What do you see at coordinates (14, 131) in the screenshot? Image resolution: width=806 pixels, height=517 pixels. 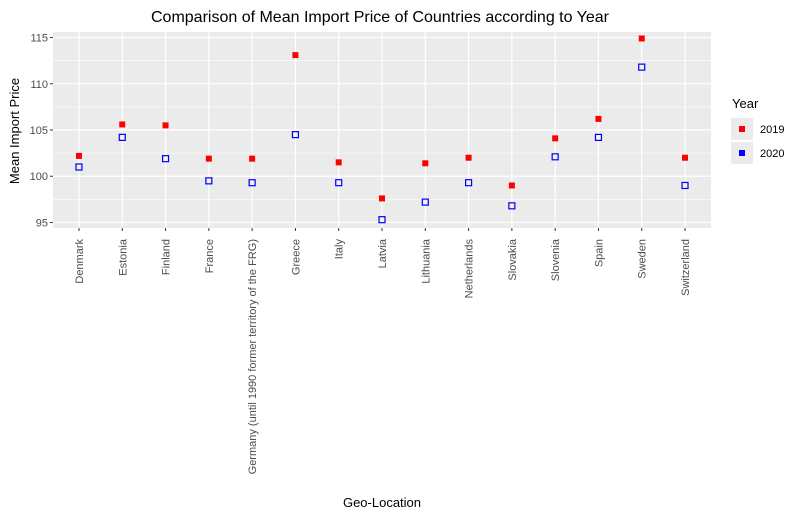 I see `y-axis-title: Mean Import Price` at bounding box center [14, 131].